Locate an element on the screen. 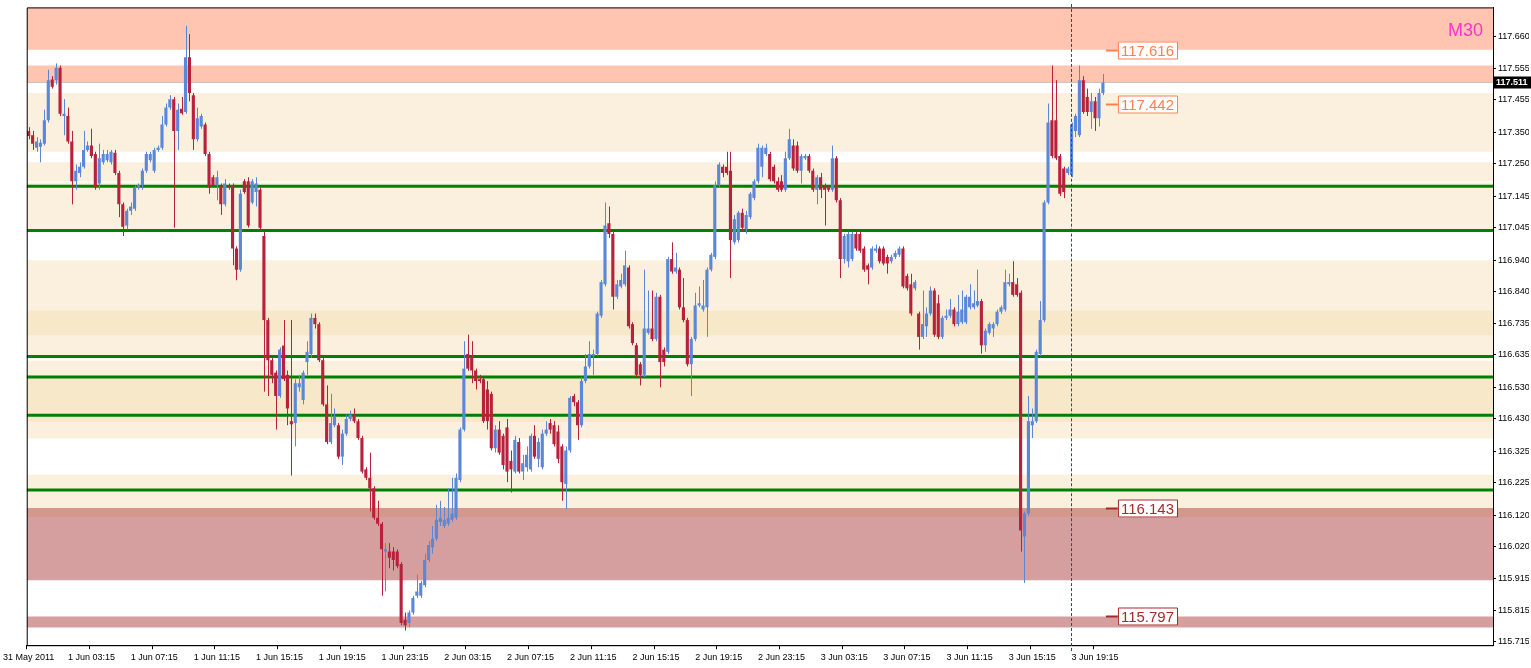 The image size is (1531, 668). x-tick-label: 3 Jun 11:15 is located at coordinates (969, 657).